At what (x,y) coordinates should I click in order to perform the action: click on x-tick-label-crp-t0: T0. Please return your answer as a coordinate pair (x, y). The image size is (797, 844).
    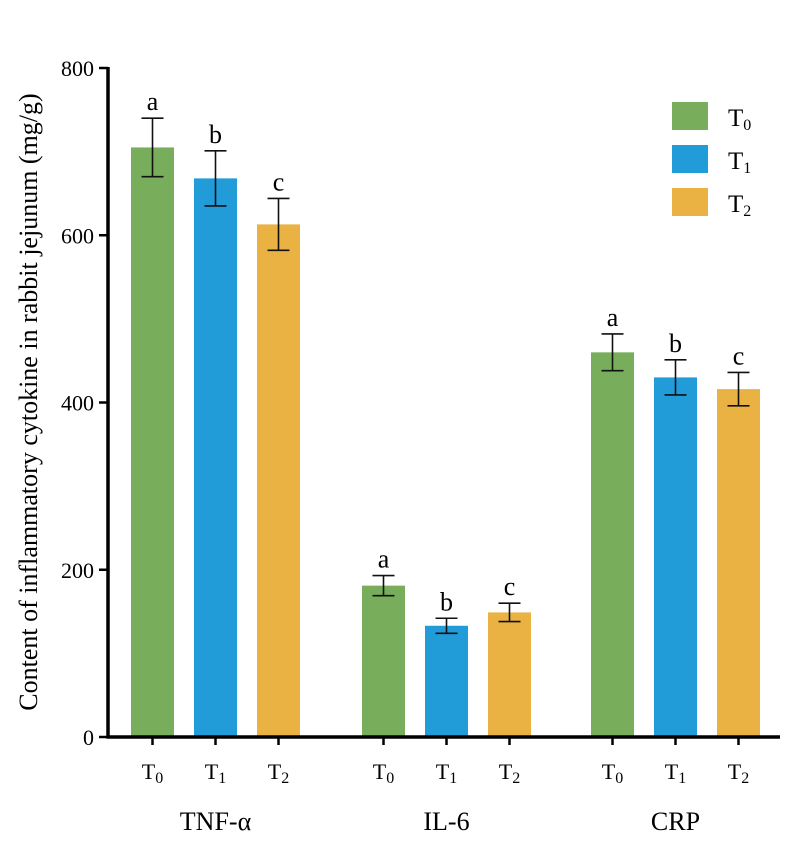
    Looking at the image, I should click on (612, 773).